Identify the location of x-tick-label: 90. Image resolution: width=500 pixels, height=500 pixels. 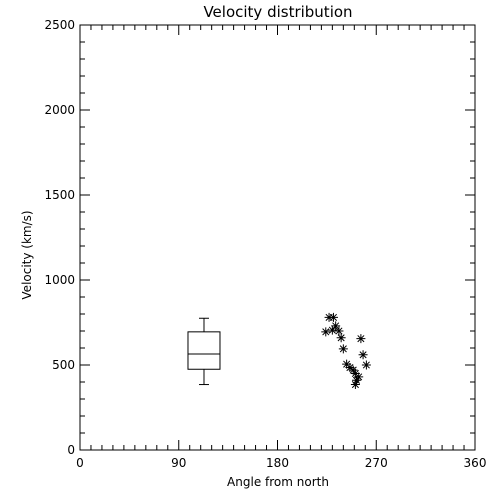
(178, 463).